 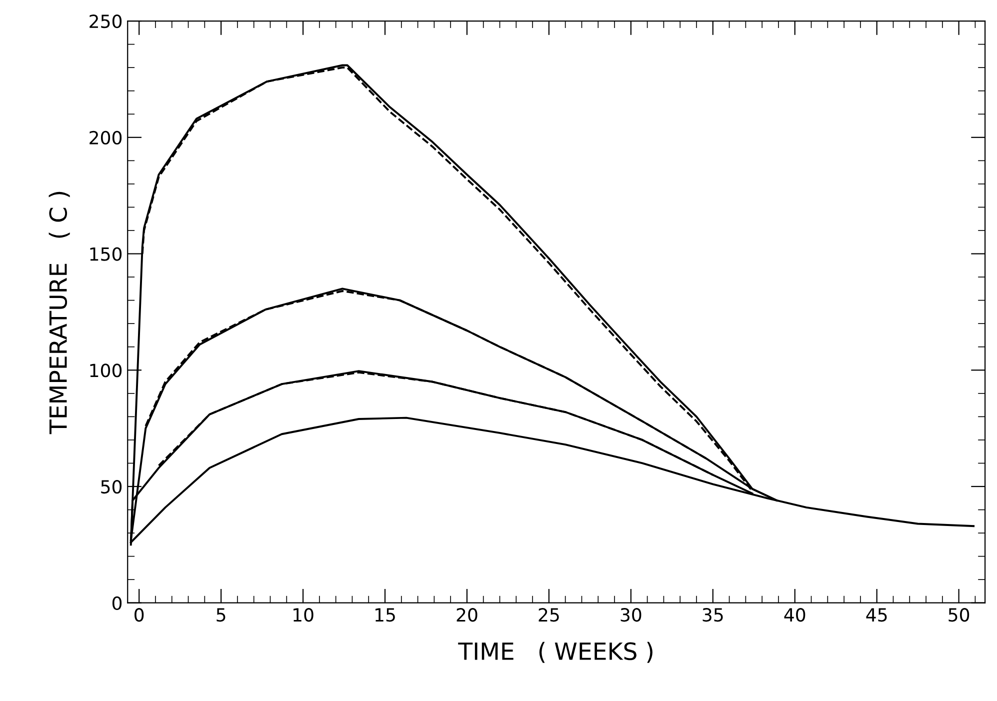 What do you see at coordinates (106, 137) in the screenshot?
I see `y-tick-label: 200` at bounding box center [106, 137].